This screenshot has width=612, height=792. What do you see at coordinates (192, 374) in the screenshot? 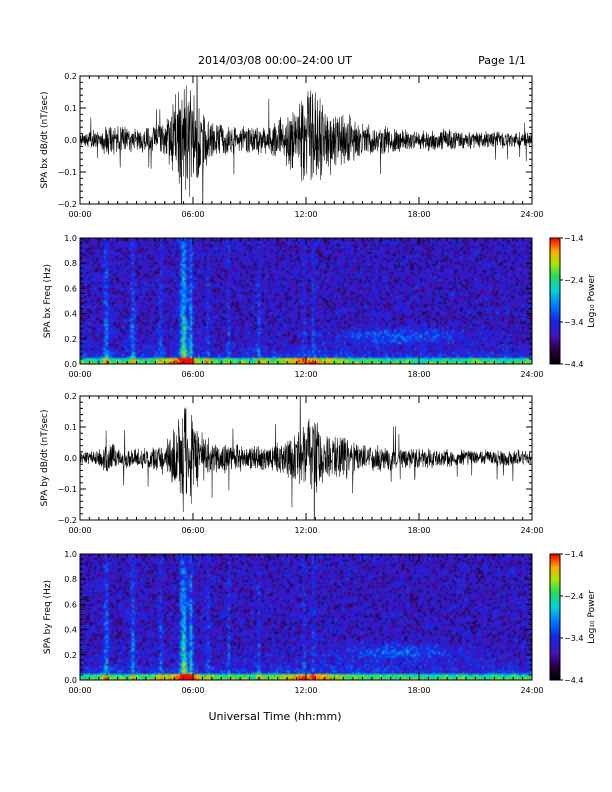
I see `bx-spectrogram-xtick-label: 06:00` at bounding box center [192, 374].